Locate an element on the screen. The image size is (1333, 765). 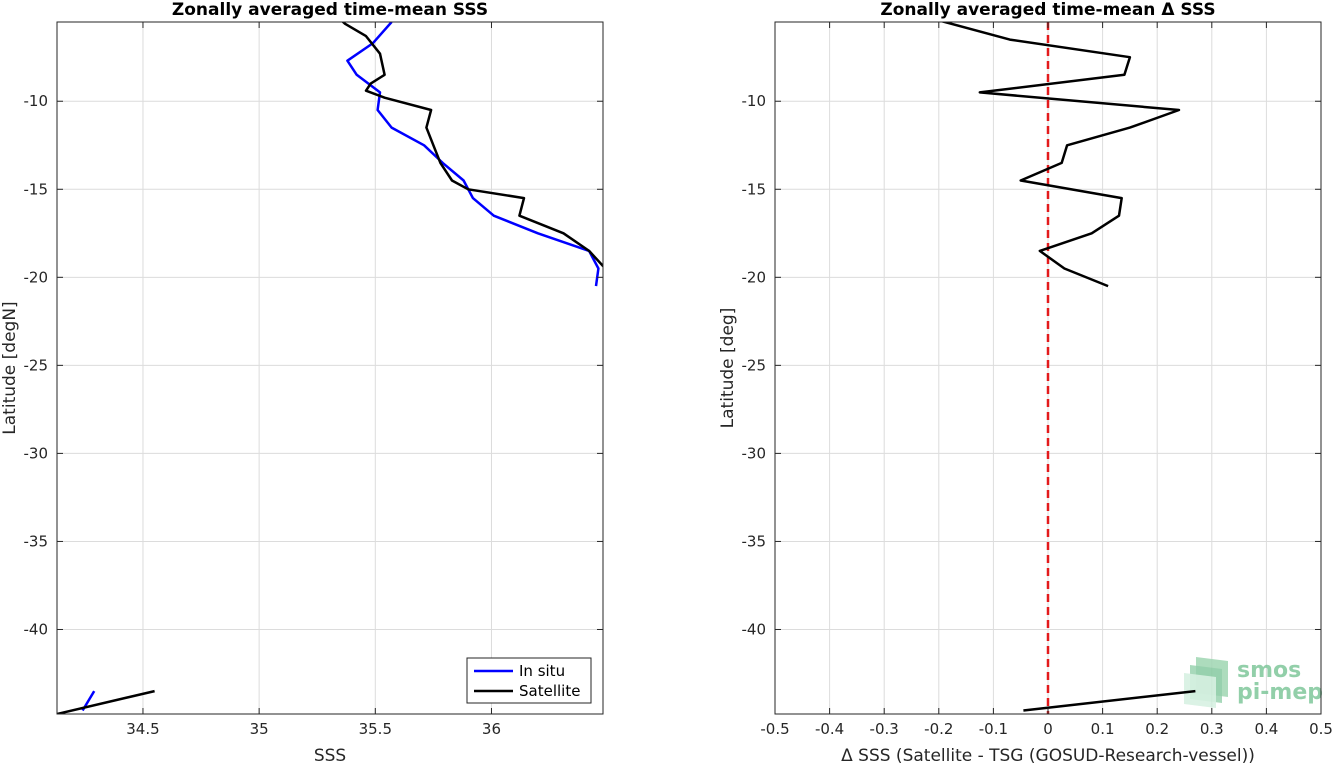
logo-text-pi-mep: pi-mep is located at coordinates (1280, 692).